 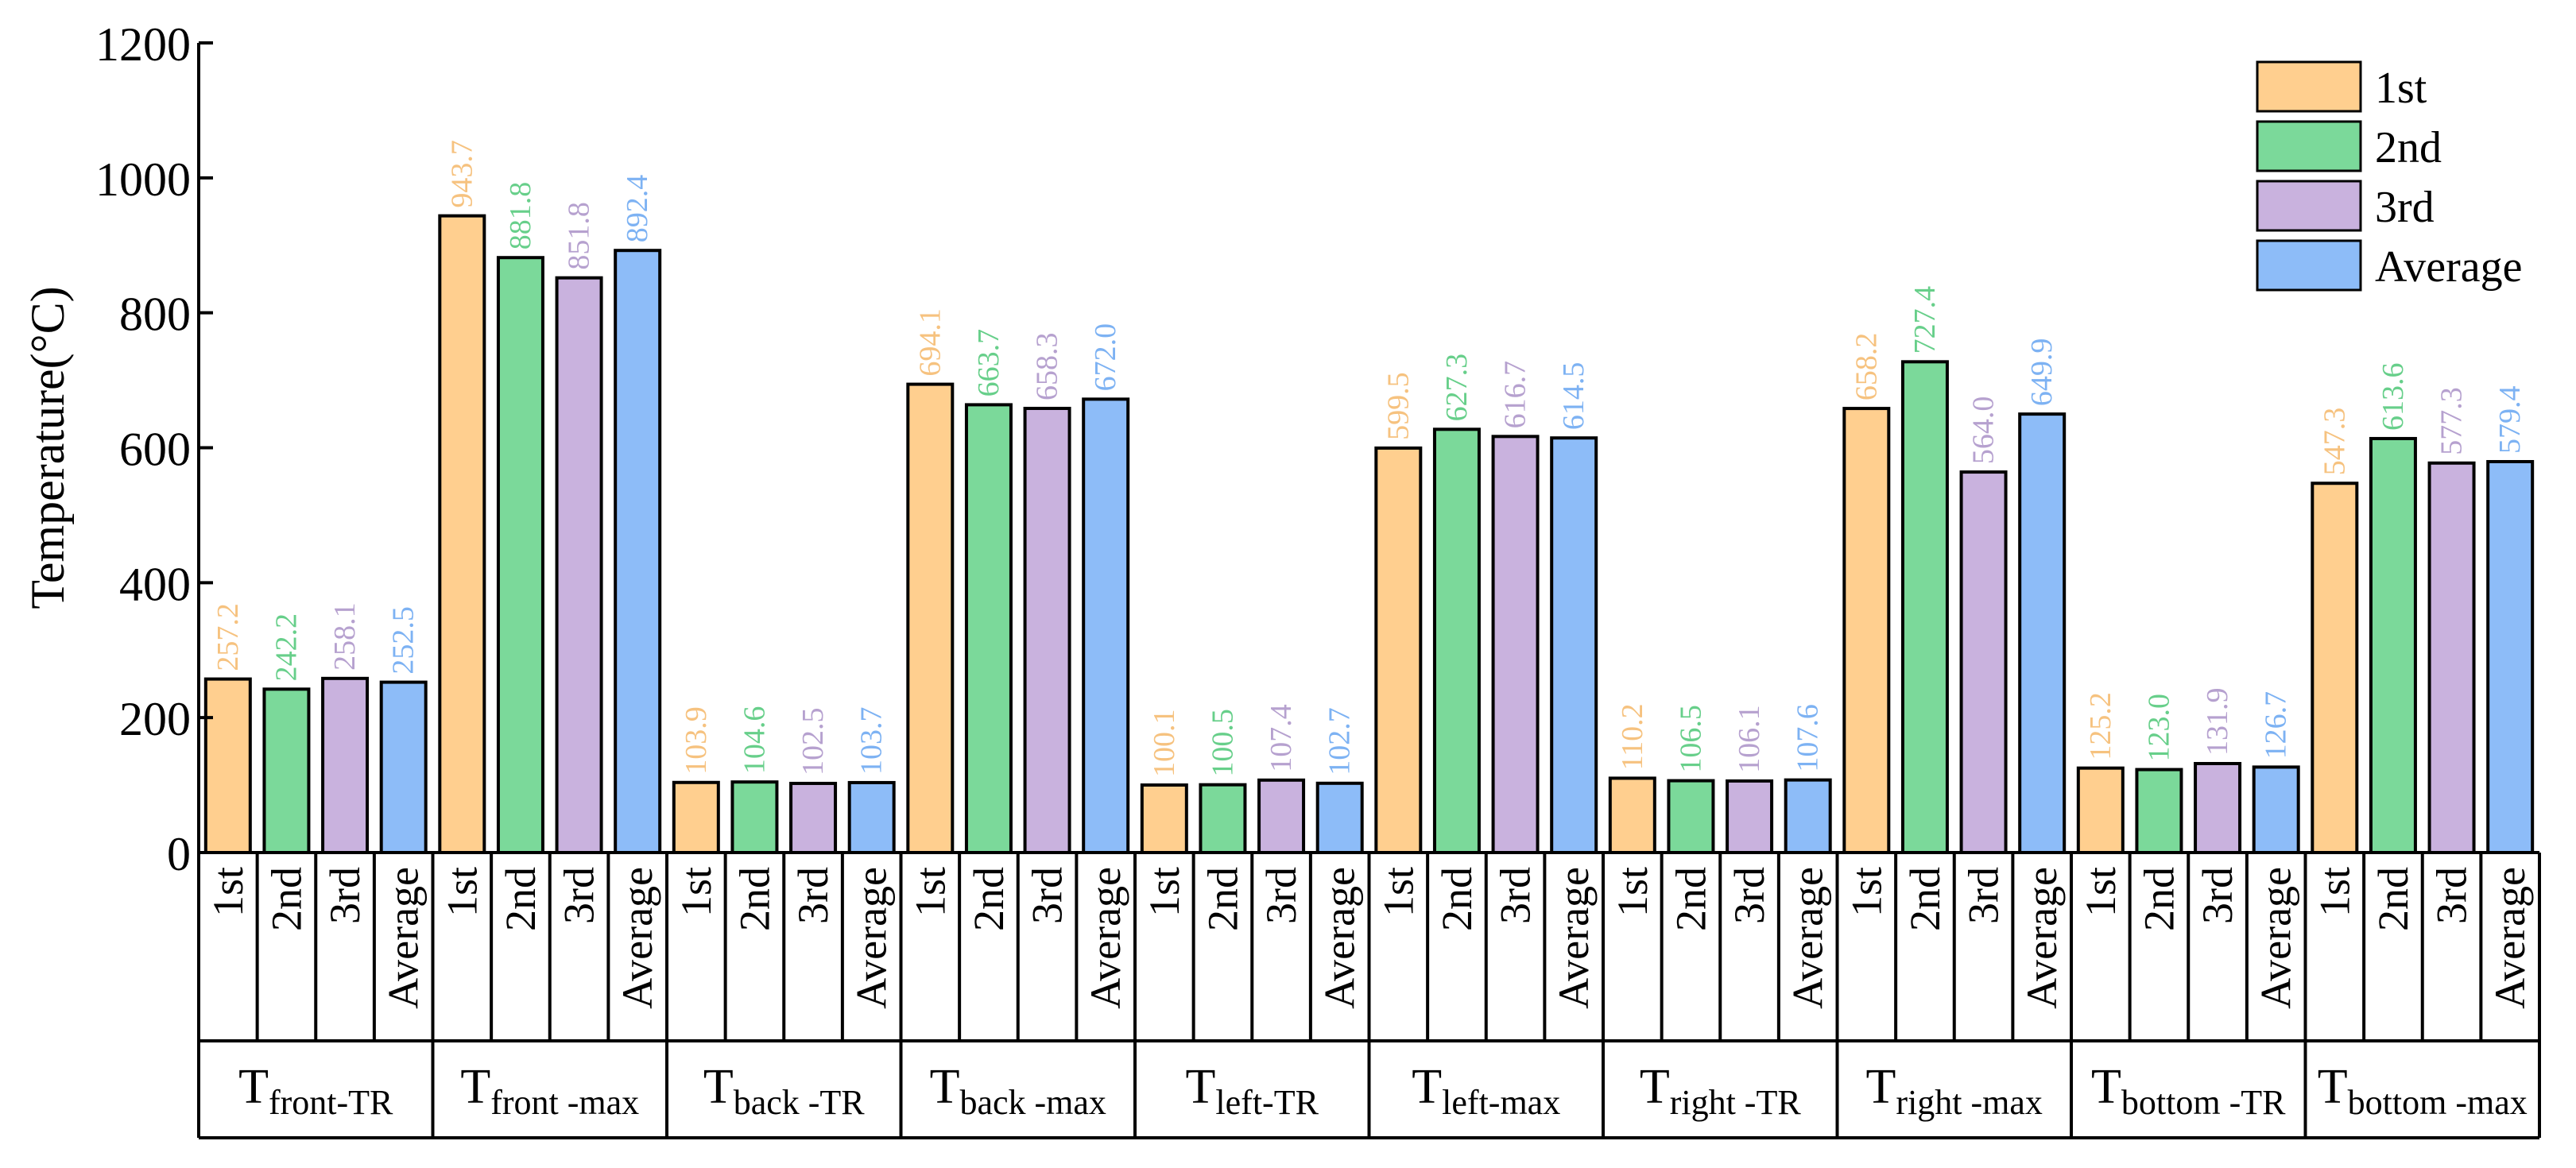 What do you see at coordinates (1340, 741) in the screenshot?
I see `bar-value-label: 102.7` at bounding box center [1340, 741].